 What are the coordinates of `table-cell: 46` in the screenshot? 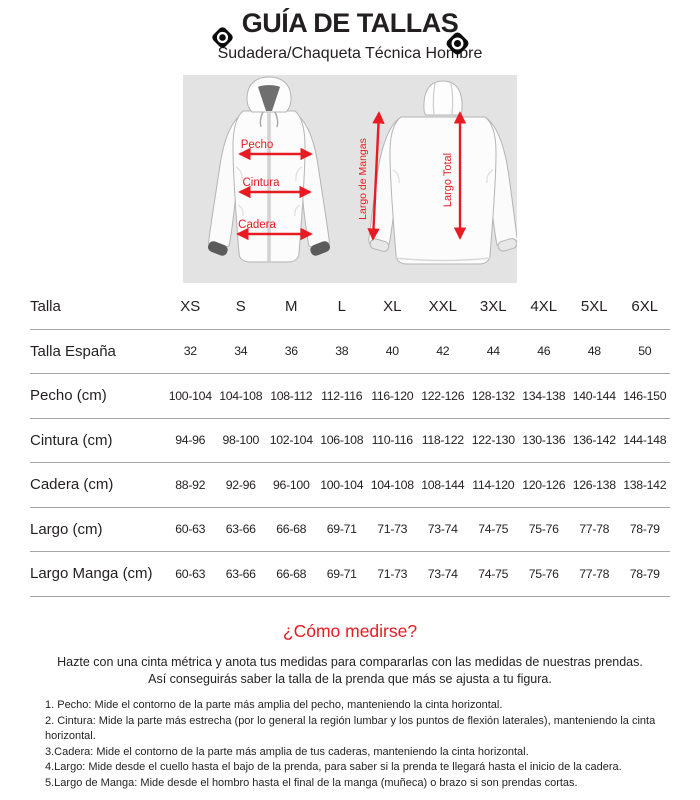 It's located at (544, 351).